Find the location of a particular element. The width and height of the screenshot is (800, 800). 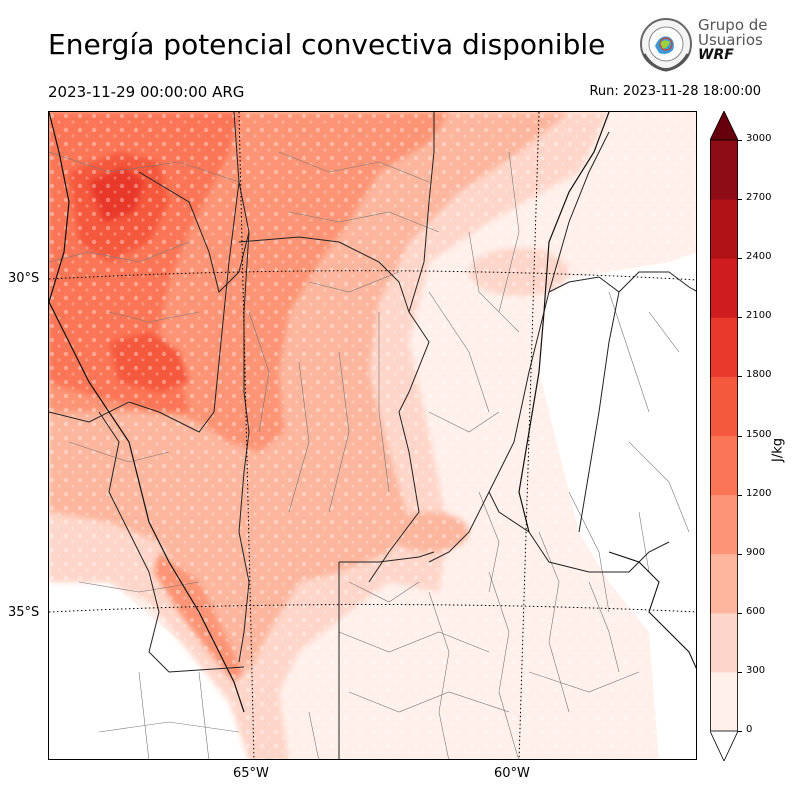

lat-label-35s: 35°S is located at coordinates (24, 612).